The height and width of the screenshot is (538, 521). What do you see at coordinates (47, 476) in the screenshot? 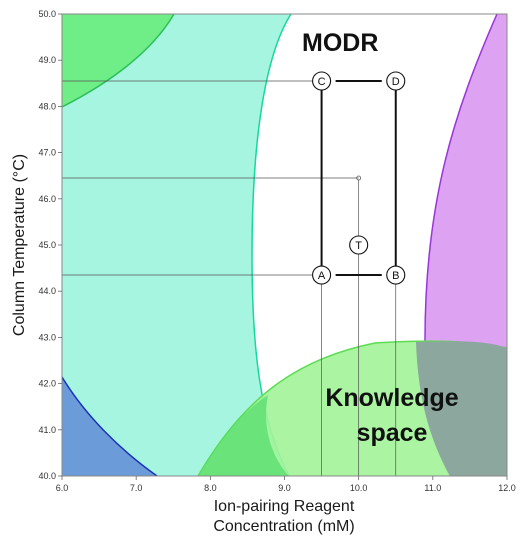
I see `y-tick-label: 40.0` at bounding box center [47, 476].